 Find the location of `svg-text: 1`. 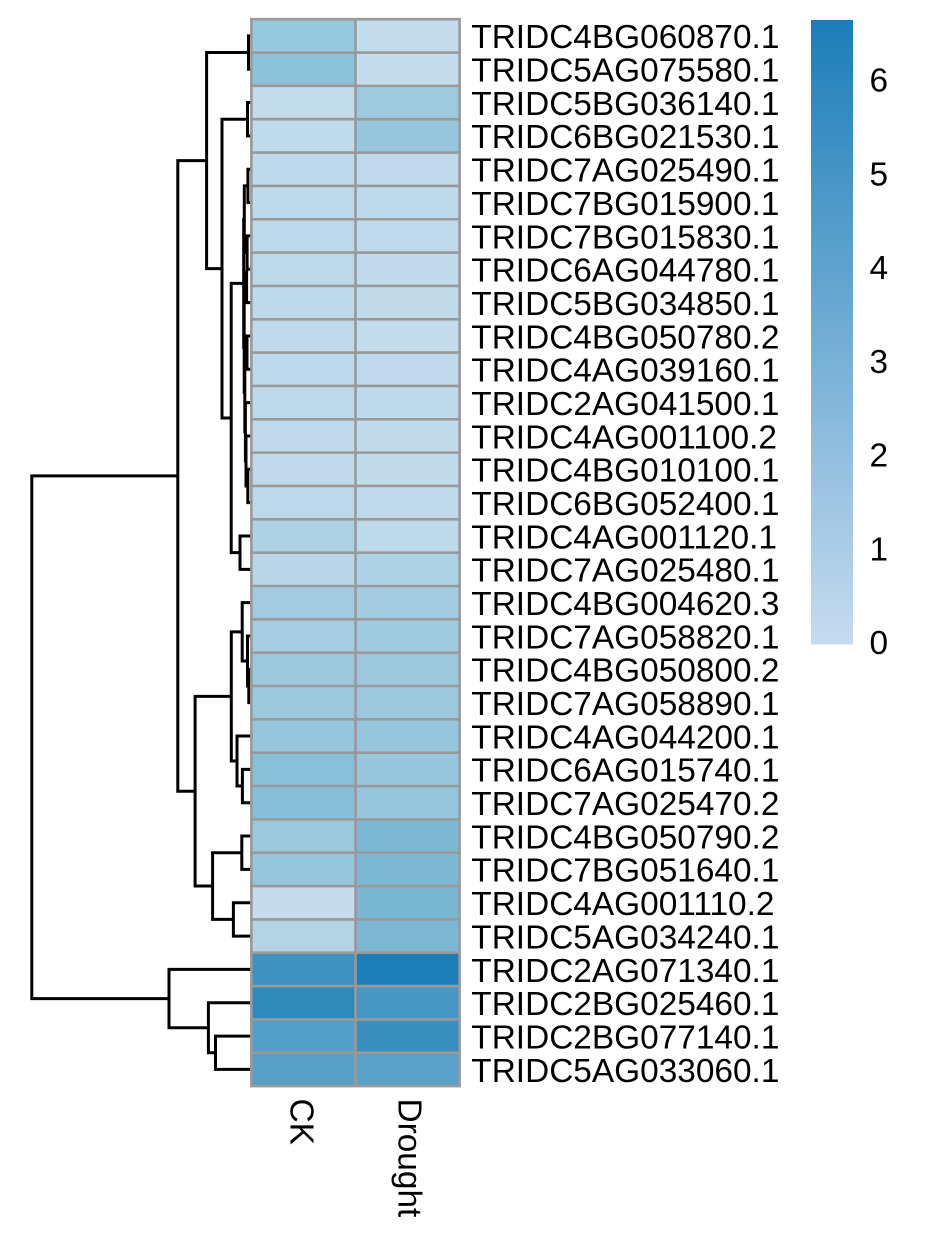

svg-text: 1 is located at coordinates (879, 549).